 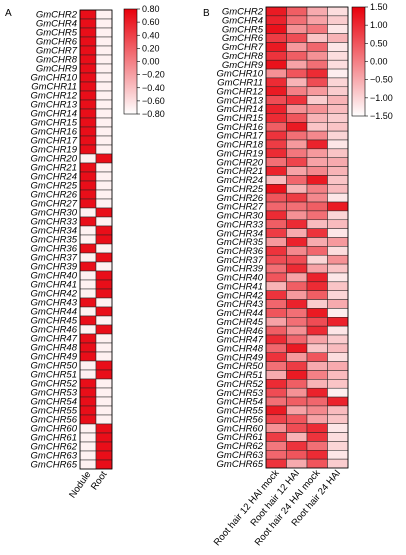 What do you see at coordinates (54, 78) in the screenshot?
I see `panel-a-row-label: GmCHR10` at bounding box center [54, 78].